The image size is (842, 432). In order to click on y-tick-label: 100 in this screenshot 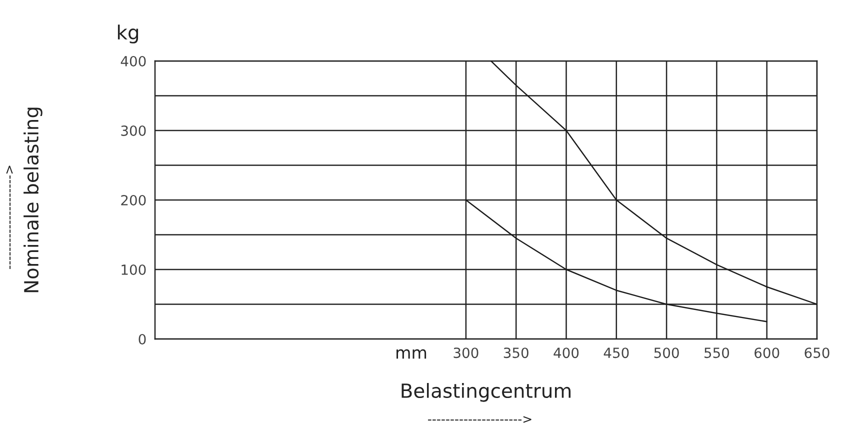, I will do `click(134, 269)`.